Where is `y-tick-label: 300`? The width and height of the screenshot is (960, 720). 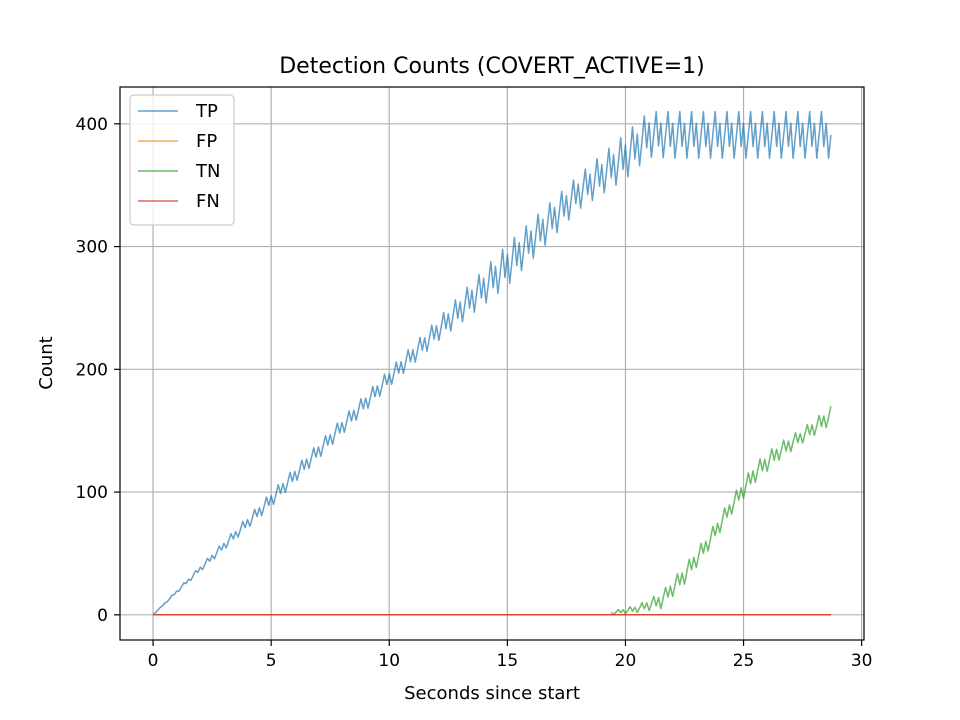
y-tick-label: 300 is located at coordinates (92, 248).